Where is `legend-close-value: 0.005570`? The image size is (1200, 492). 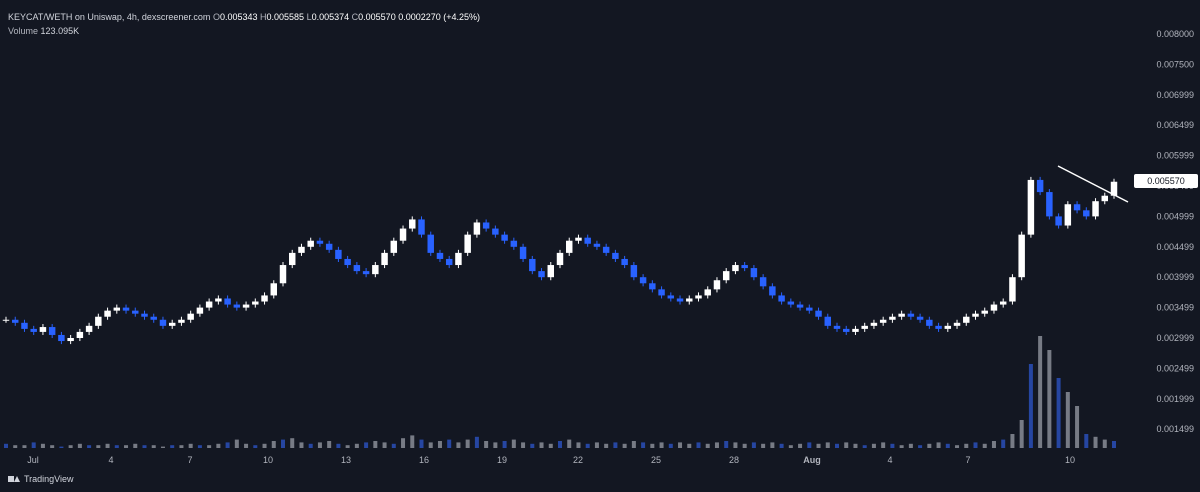
legend-close-value: 0.005570 is located at coordinates (377, 17).